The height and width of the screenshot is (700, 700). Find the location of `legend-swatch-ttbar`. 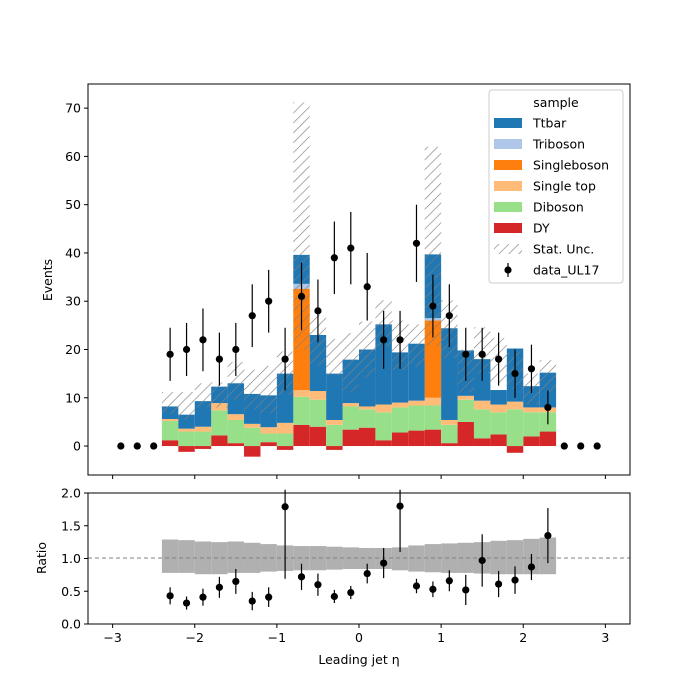

legend-swatch-ttbar is located at coordinates (508, 123).